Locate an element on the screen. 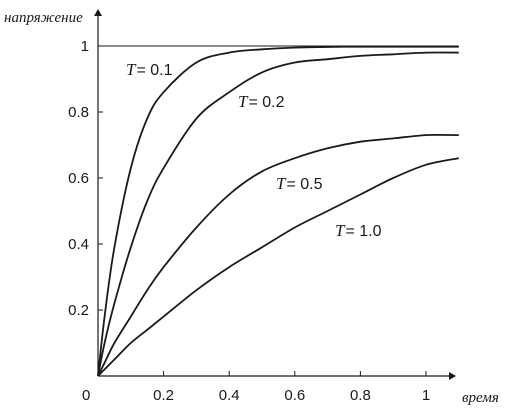 The height and width of the screenshot is (414, 530). x-tick-label: 0.2 is located at coordinates (163, 395).